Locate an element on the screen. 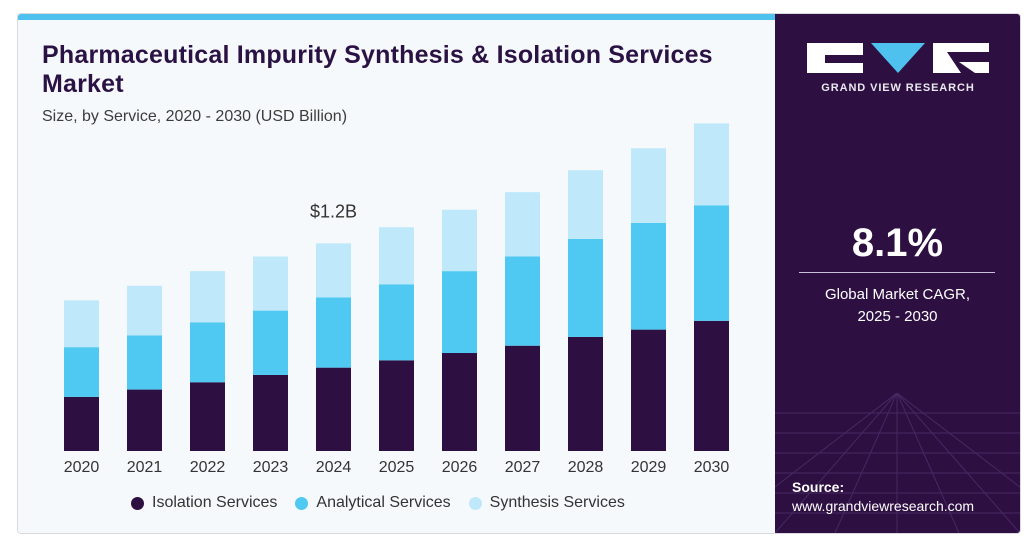 The width and height of the screenshot is (1028, 542). brand-name: GRAND VIEW RESEARCH is located at coordinates (898, 88).